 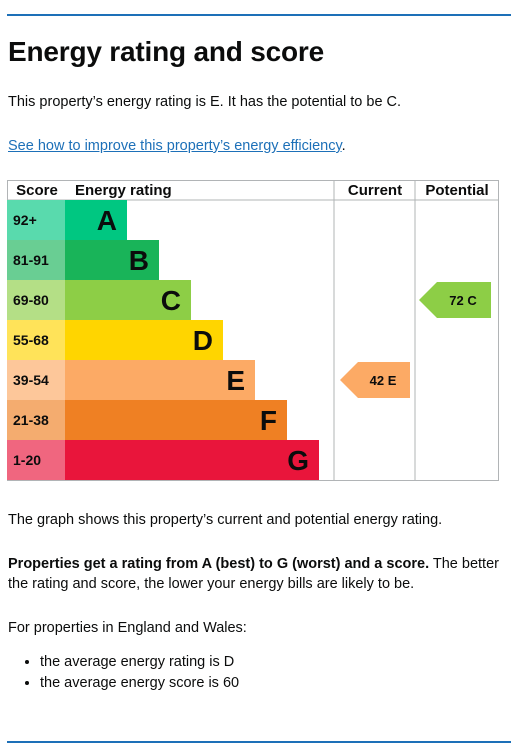 What do you see at coordinates (375, 190) in the screenshot?
I see `column-header: Current` at bounding box center [375, 190].